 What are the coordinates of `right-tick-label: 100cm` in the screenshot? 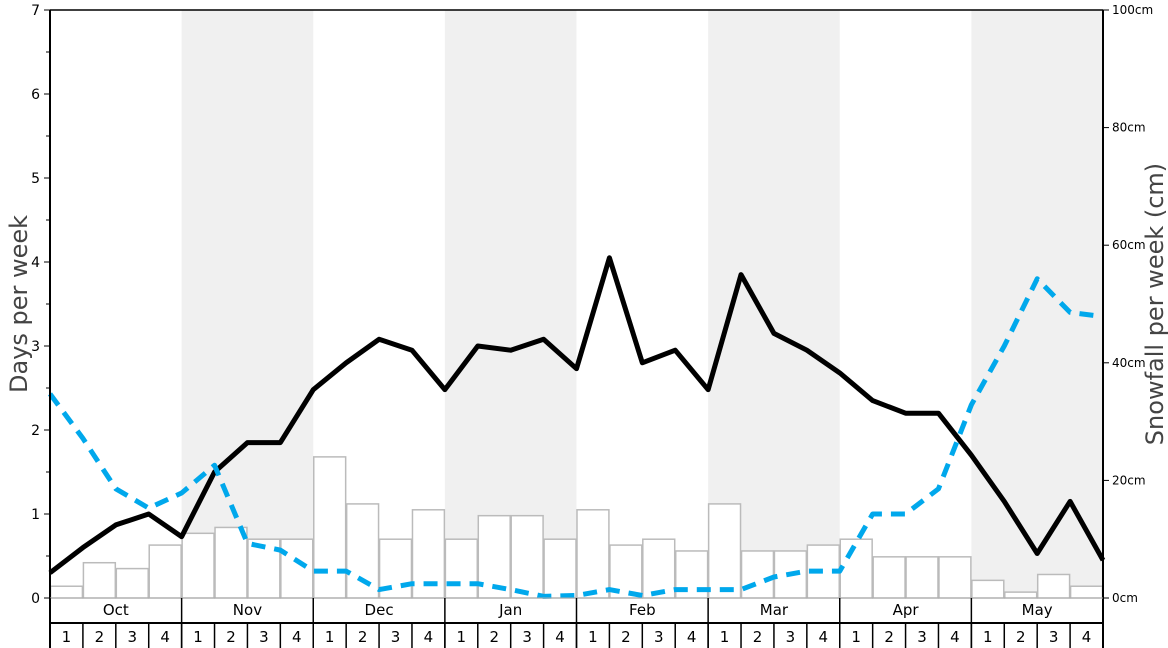 It's located at (1132, 10).